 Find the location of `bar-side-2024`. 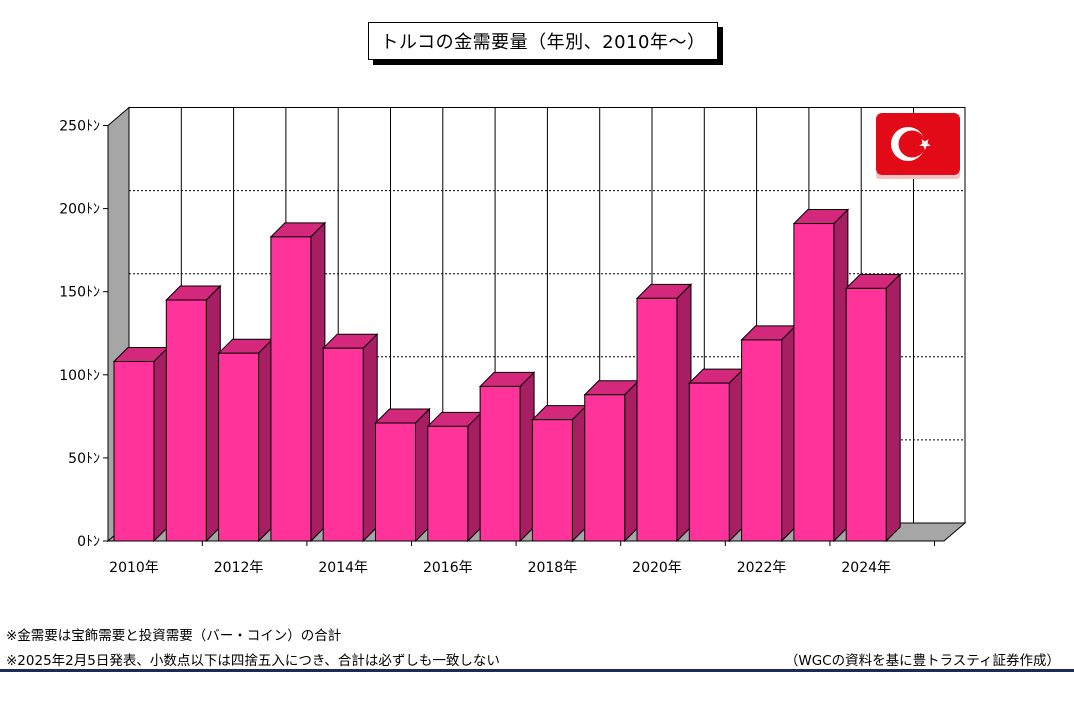

bar-side-2024 is located at coordinates (893, 408).